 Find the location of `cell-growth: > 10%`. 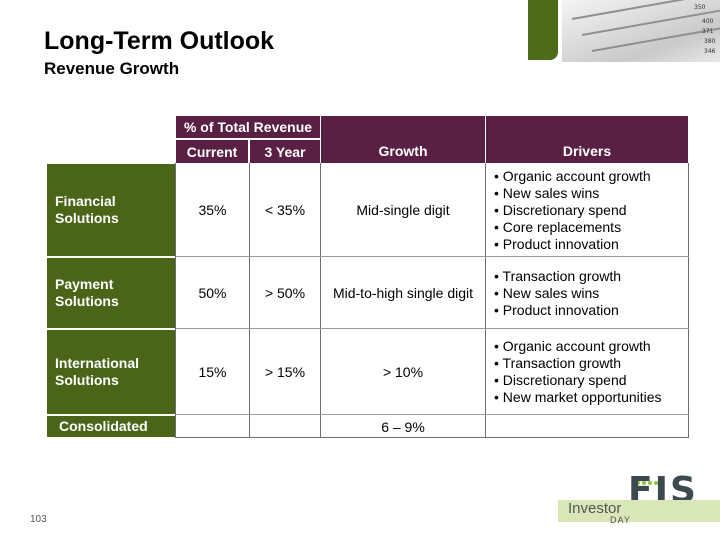

cell-growth: > 10% is located at coordinates (403, 372).